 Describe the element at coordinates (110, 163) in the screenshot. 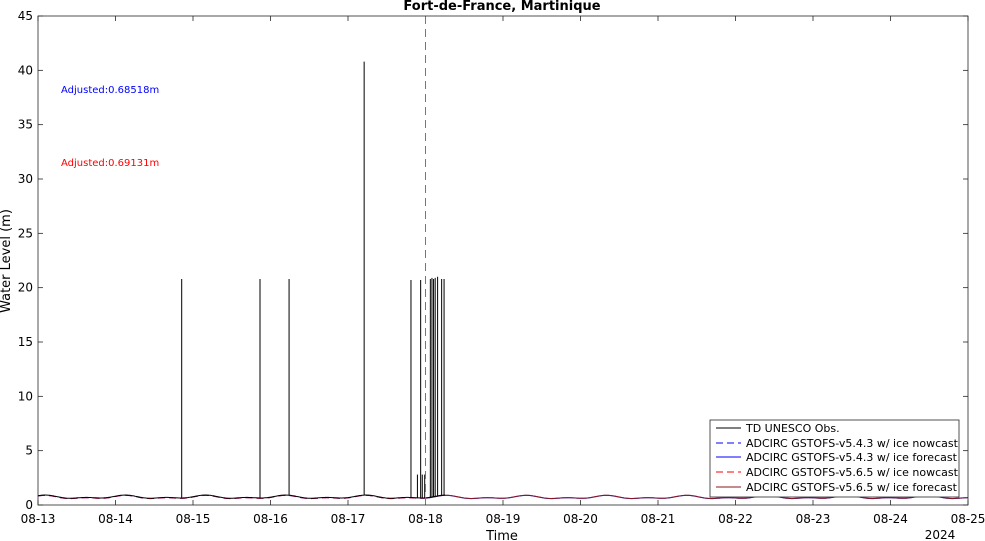

I see `annotation-adjusted-red: Adjusted:0.69131m` at that location.